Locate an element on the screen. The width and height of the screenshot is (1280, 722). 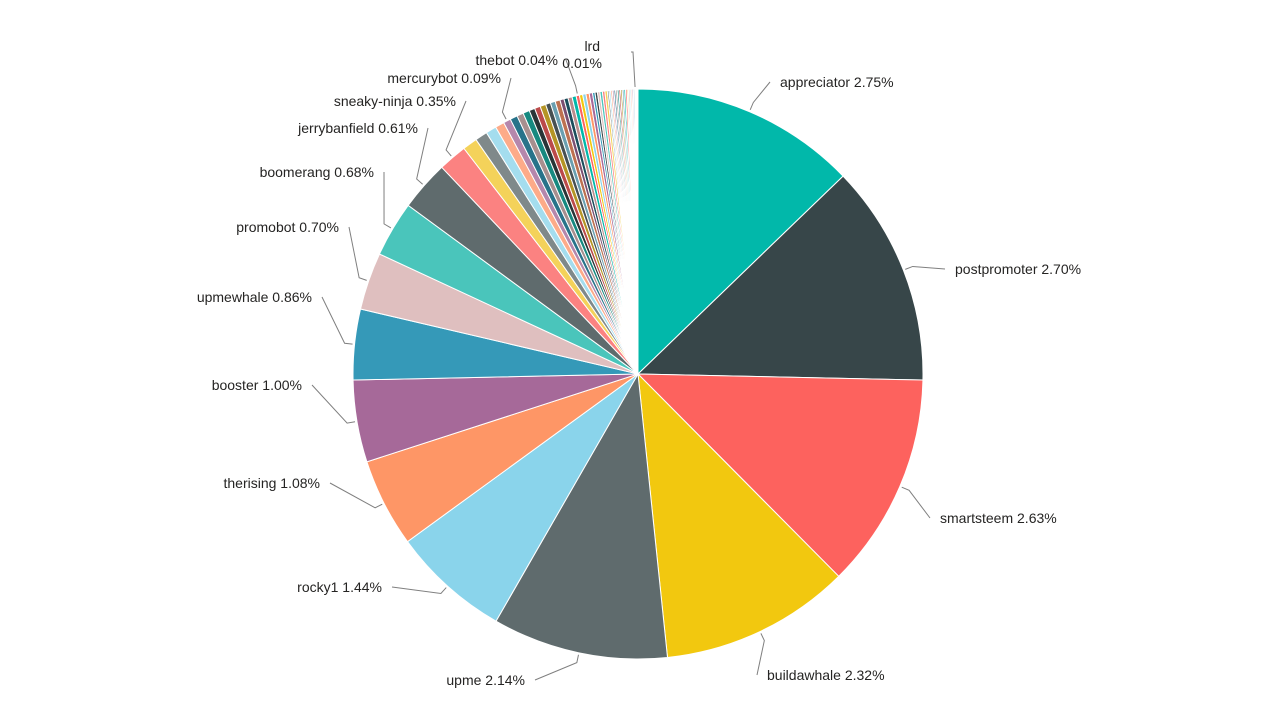
slice-label: boomerang 0.68% is located at coordinates (317, 172).